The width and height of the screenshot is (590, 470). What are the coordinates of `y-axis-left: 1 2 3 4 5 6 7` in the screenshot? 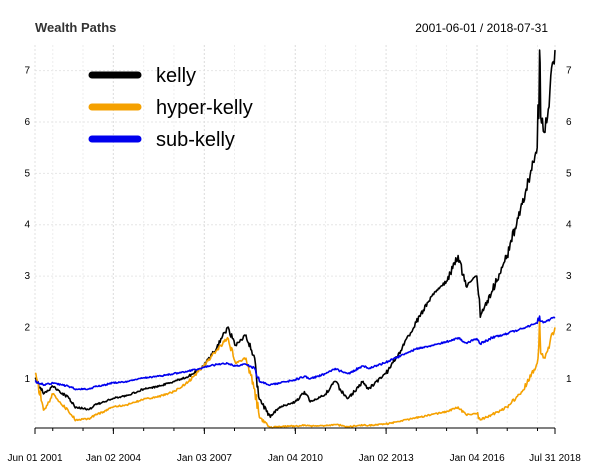 It's located at (27, 225).